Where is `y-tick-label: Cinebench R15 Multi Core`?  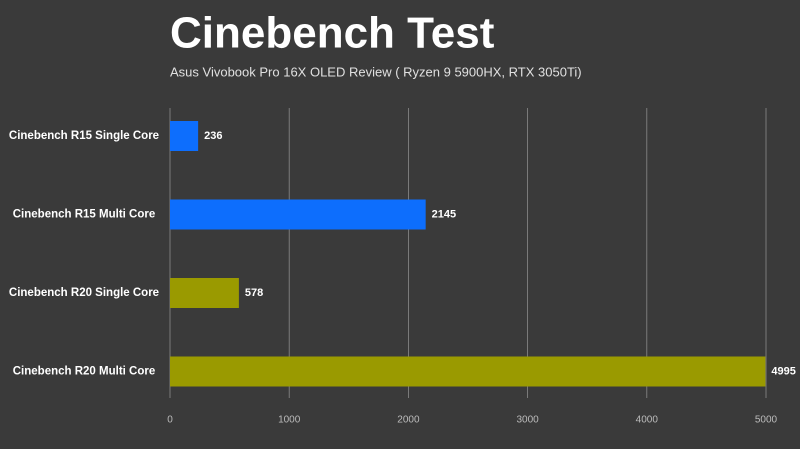 y-tick-label: Cinebench R15 Multi Core is located at coordinates (84, 215).